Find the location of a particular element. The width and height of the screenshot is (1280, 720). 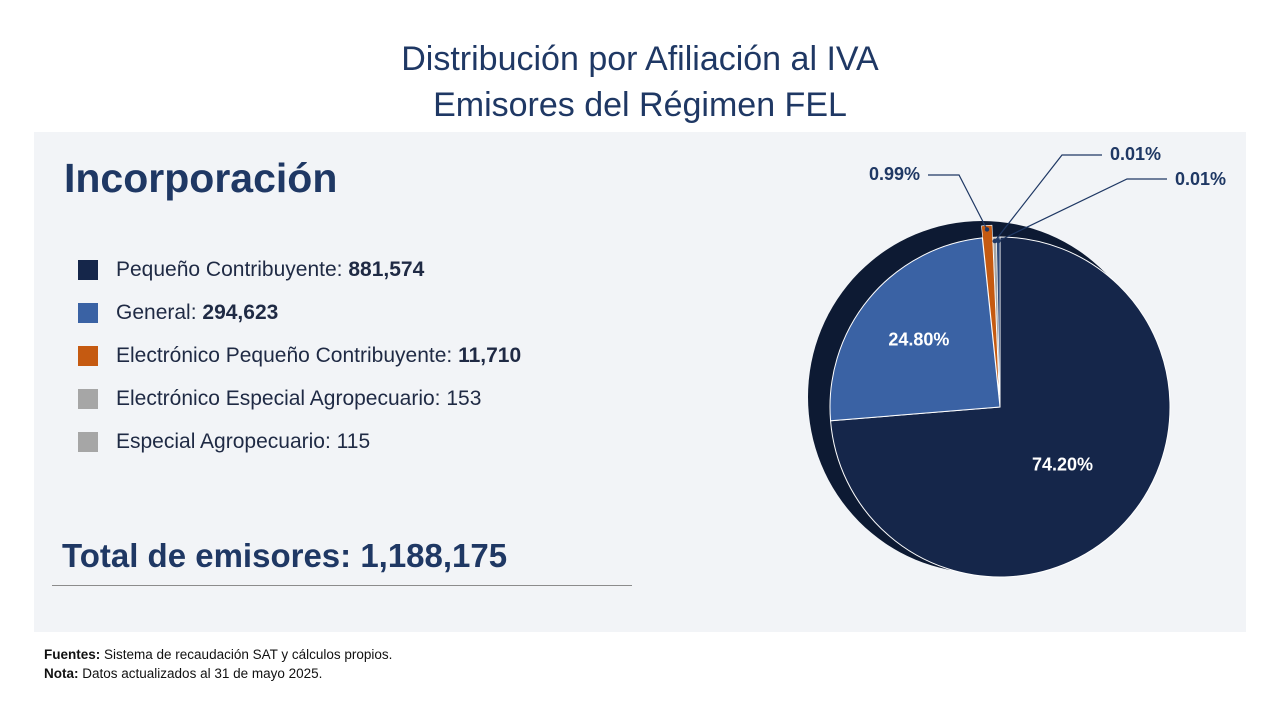

title-line-1: Distribución por Afiliación al IVA is located at coordinates (640, 59).